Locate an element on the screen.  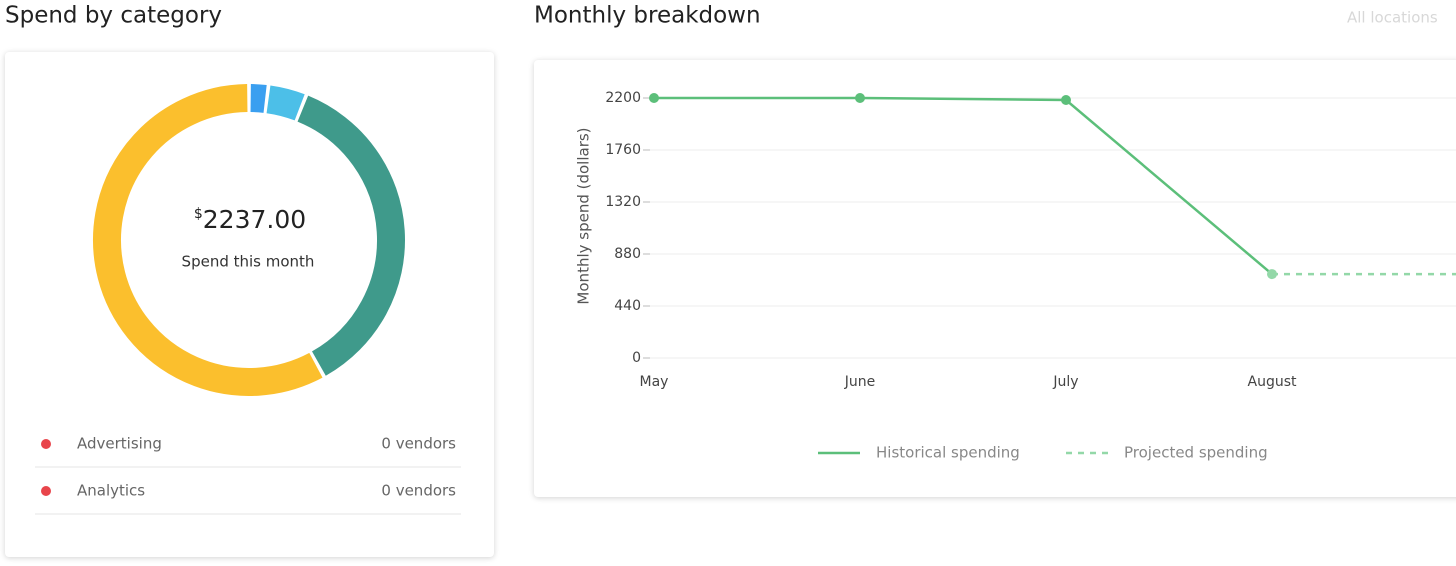
legend-label: Historical spending is located at coordinates (948, 453).